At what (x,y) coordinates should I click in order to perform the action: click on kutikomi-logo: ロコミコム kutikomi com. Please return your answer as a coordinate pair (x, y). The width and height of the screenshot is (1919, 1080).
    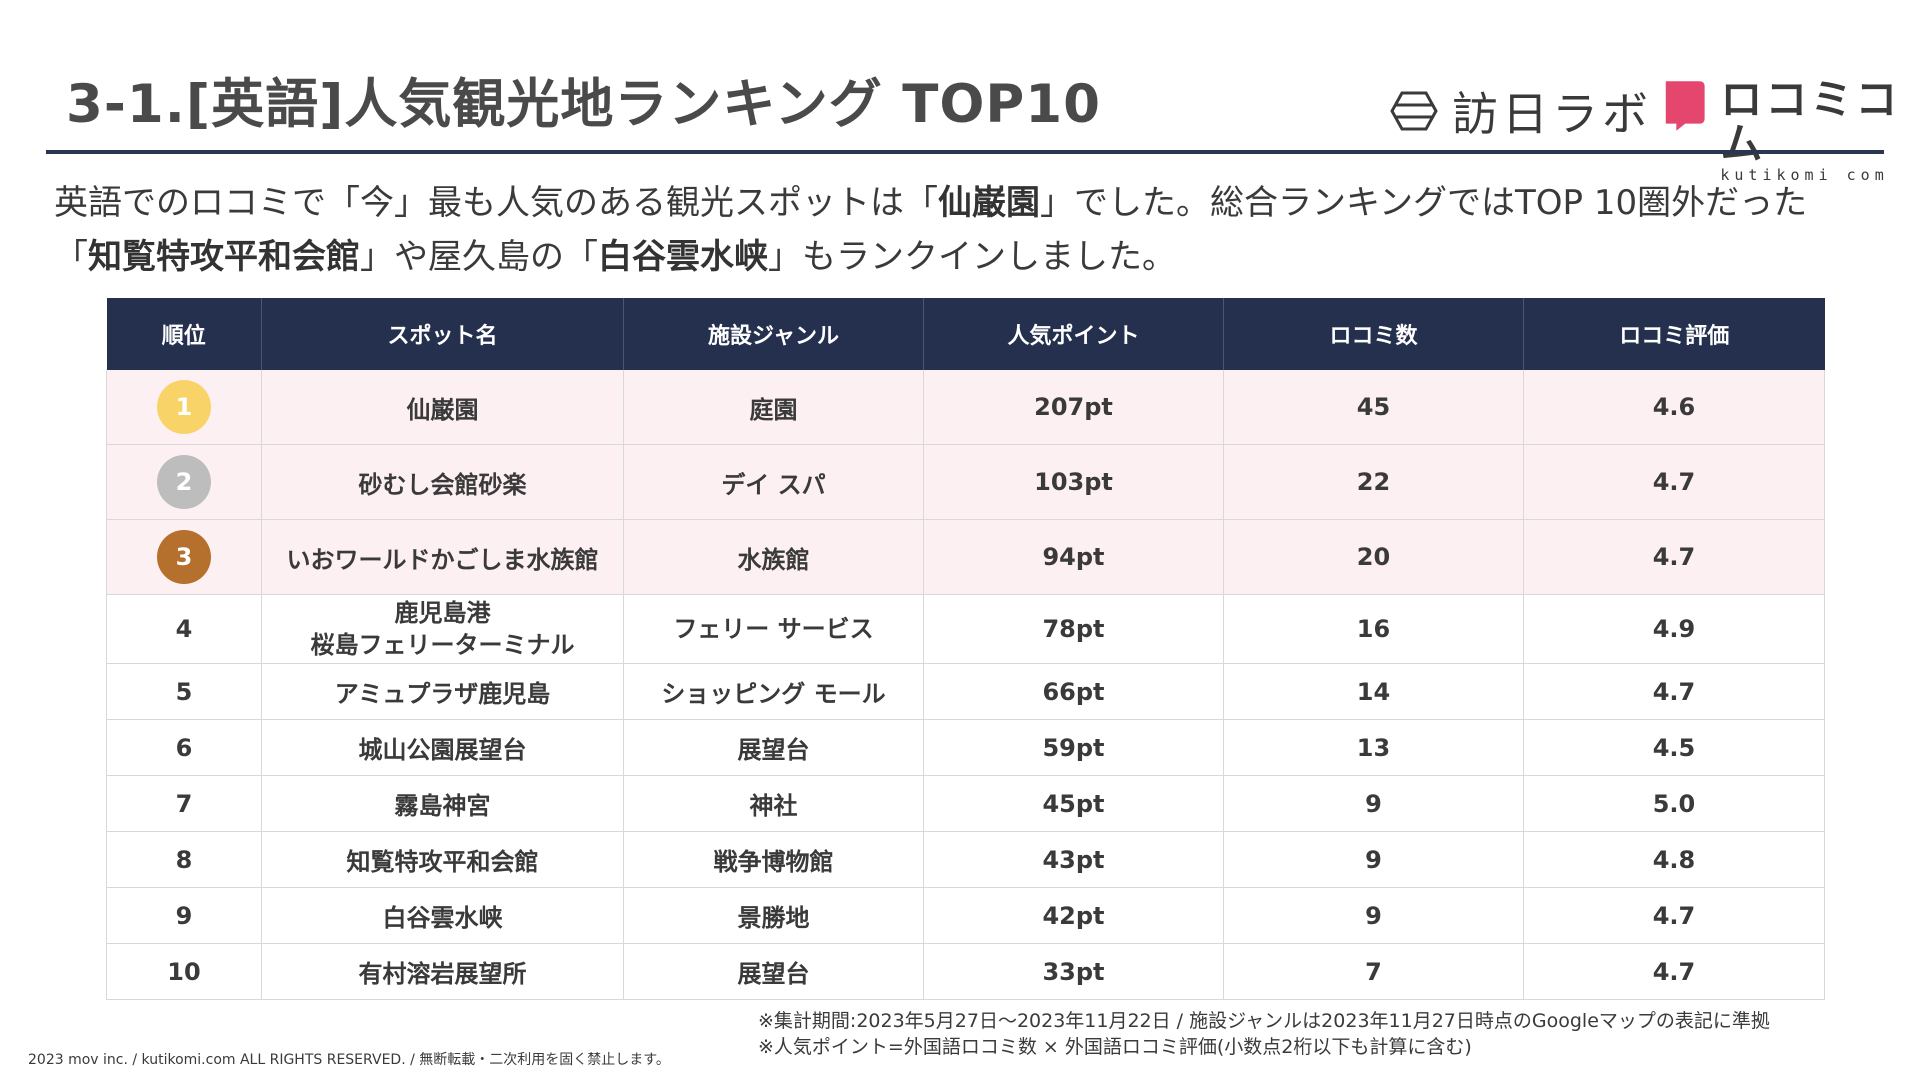
    Looking at the image, I should click on (1791, 131).